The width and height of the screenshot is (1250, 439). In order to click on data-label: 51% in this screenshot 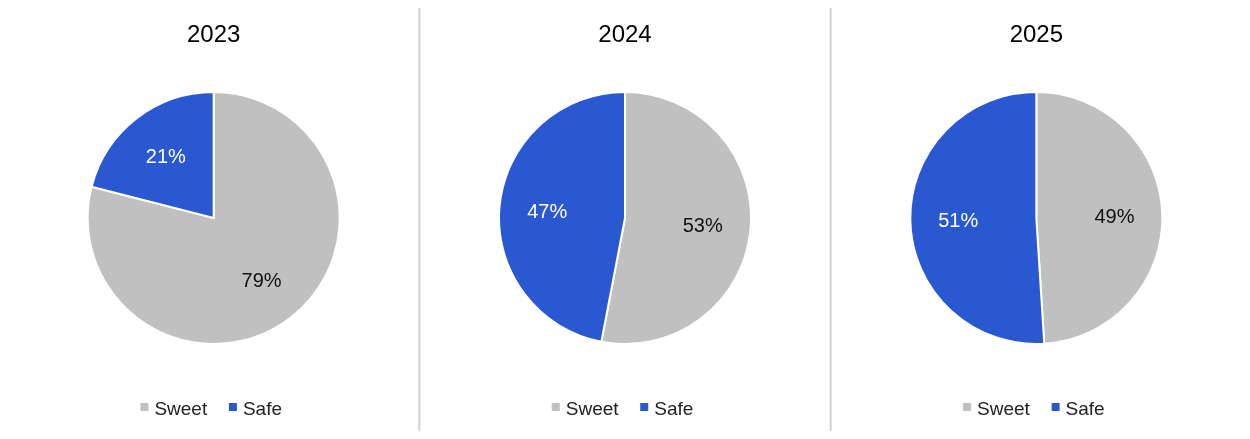, I will do `click(958, 220)`.